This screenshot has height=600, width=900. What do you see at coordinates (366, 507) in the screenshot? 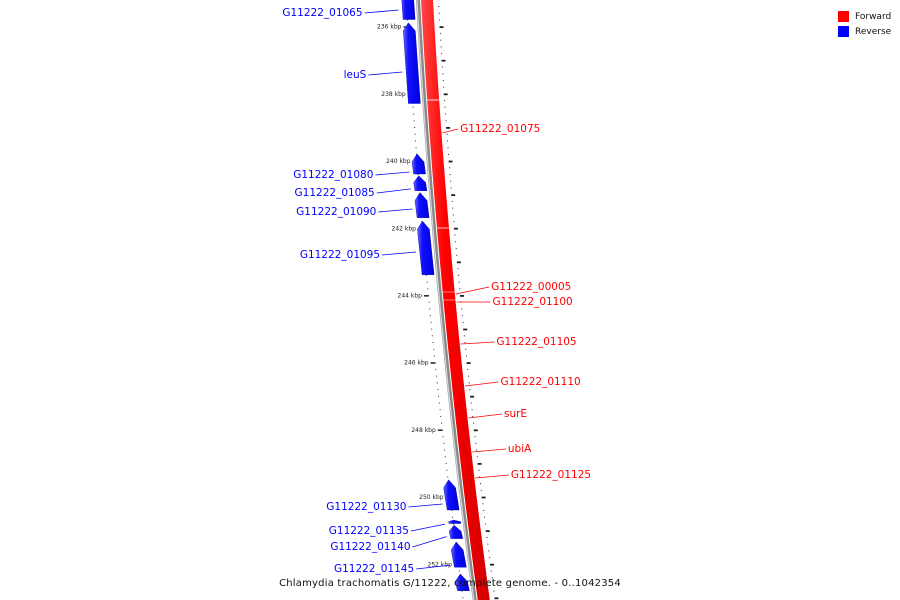
I see `reverse-gene-label: G11222_01130` at bounding box center [366, 507].